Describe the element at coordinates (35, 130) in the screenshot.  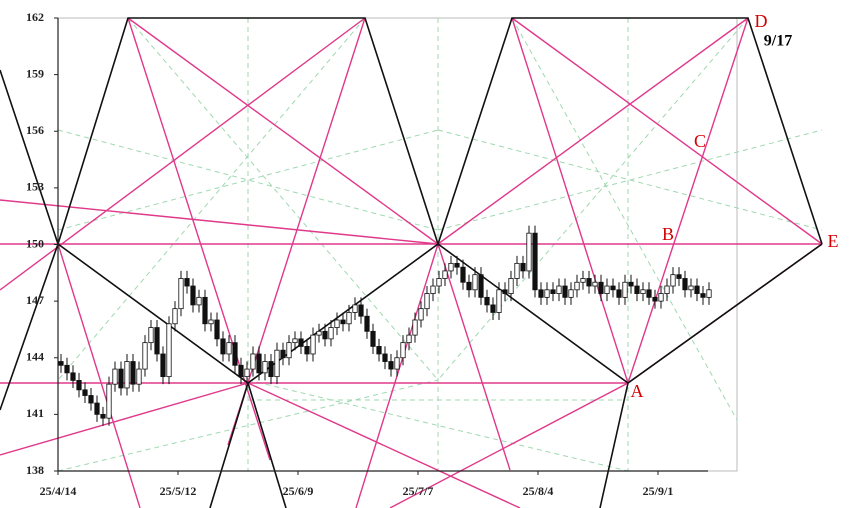
I see `y-tick-label: 156` at that location.